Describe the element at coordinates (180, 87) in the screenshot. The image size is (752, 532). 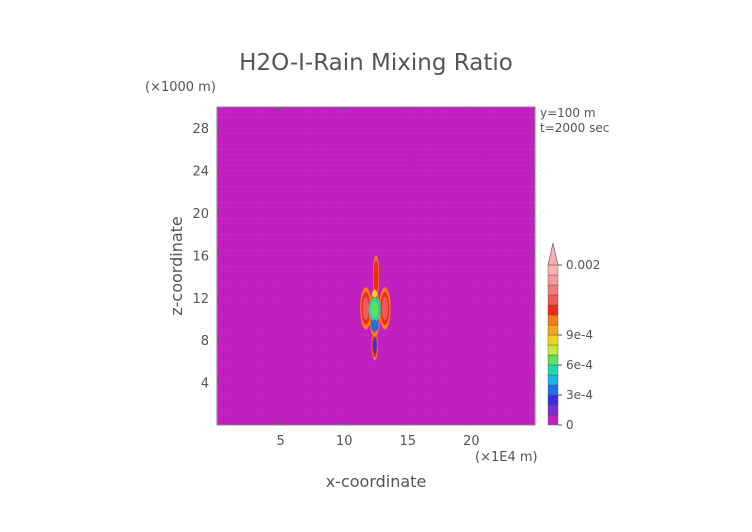
I see `y-unit-label: (×1000 m)` at that location.